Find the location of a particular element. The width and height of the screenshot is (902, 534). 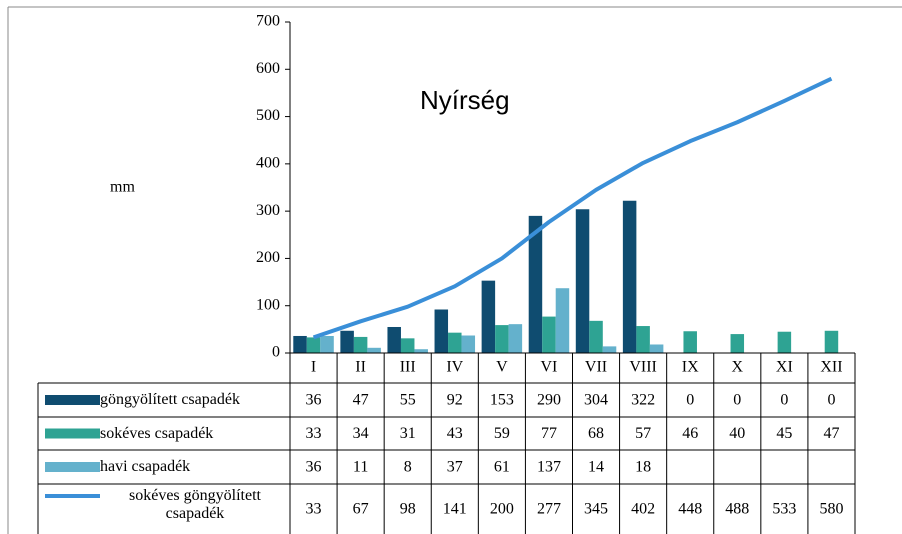

x-tick-label: X is located at coordinates (738, 367).